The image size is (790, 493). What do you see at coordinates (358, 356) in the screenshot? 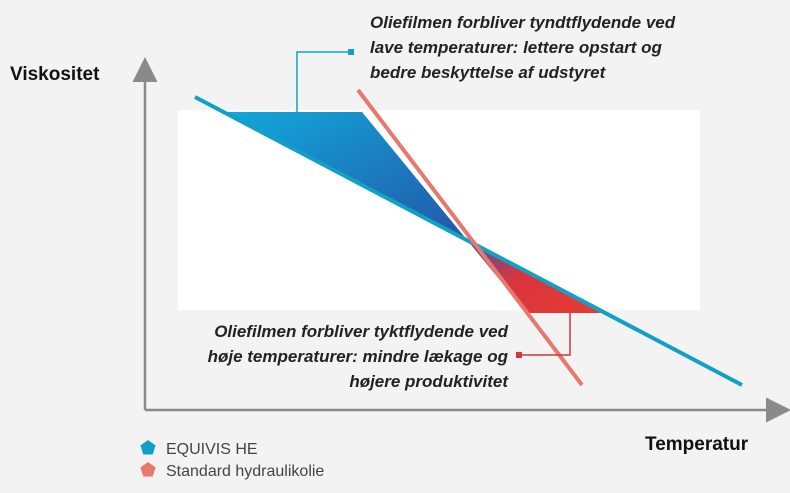
I see `annotation-text: høje temperaturer: mindre lækage og` at bounding box center [358, 356].